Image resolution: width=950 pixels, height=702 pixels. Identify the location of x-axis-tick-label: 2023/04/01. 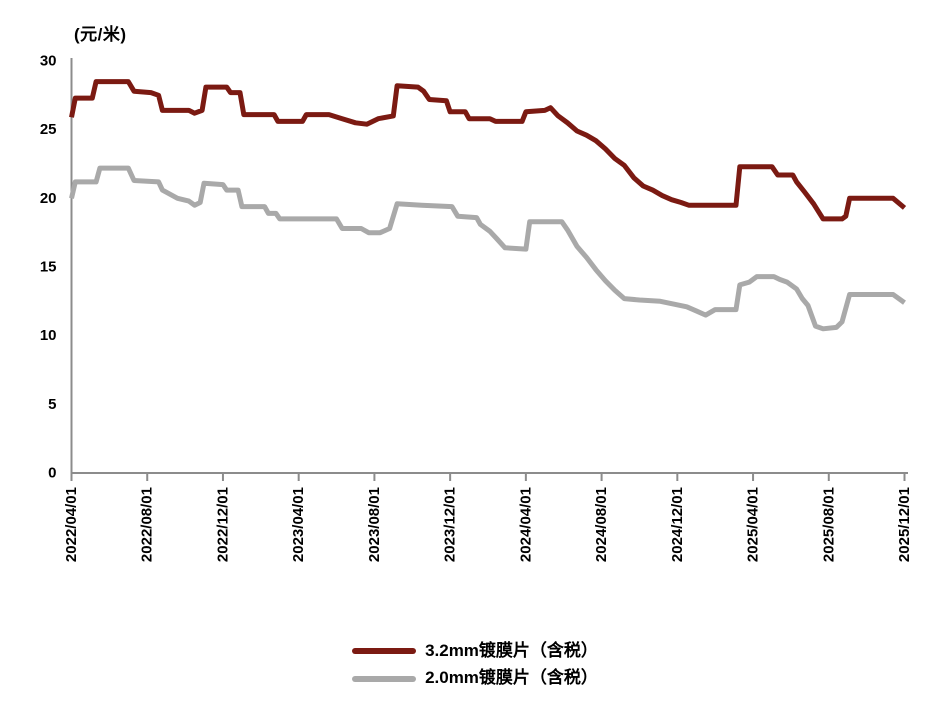
(298, 524).